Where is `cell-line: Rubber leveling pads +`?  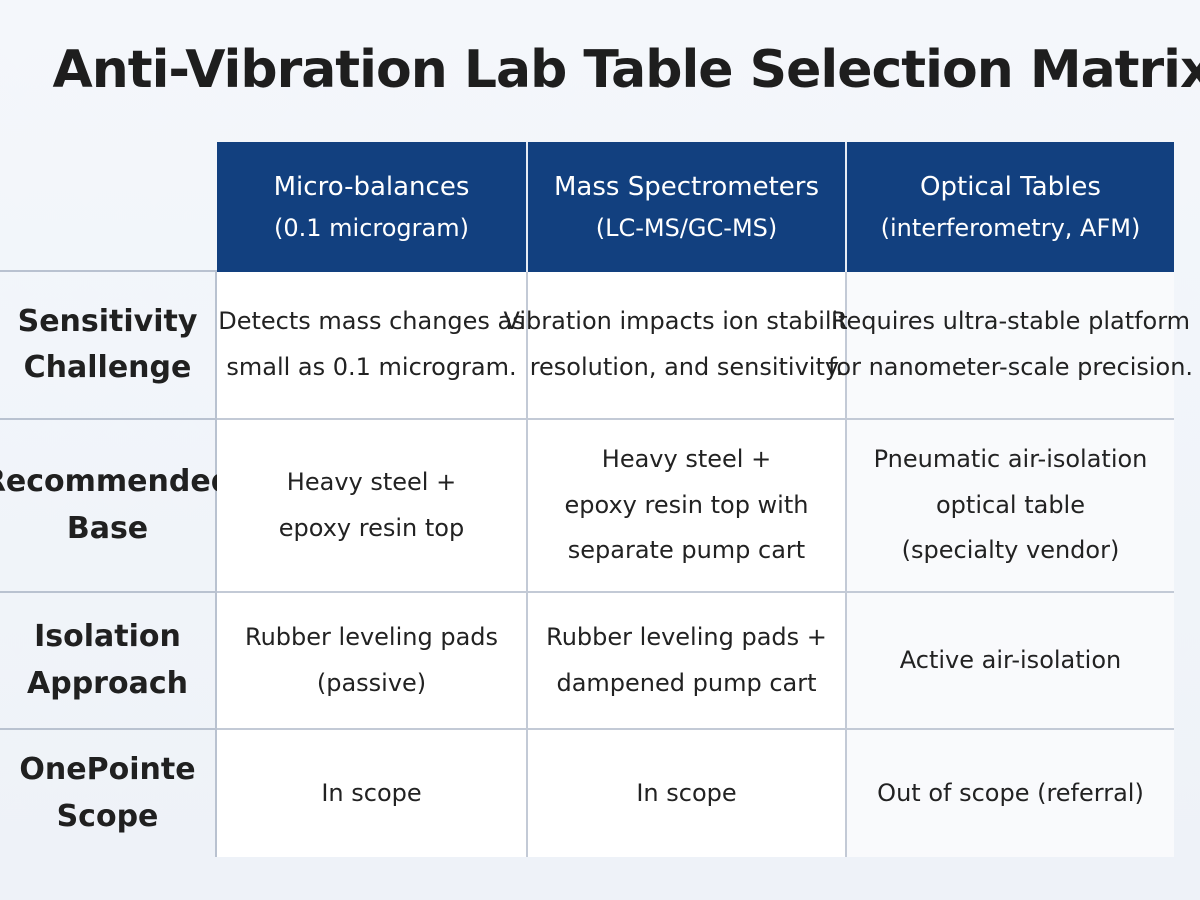
cell-line: Rubber leveling pads + is located at coordinates (686, 636).